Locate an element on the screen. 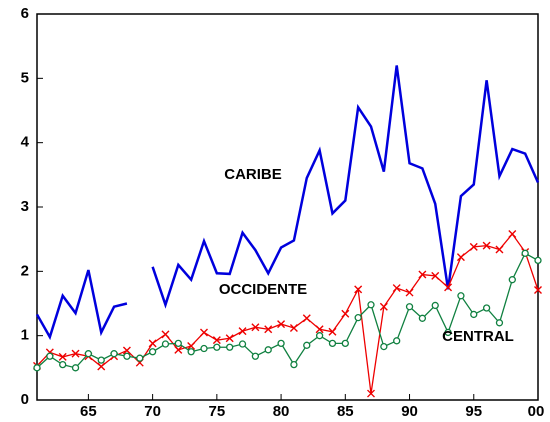 The image size is (550, 422). series-label: OCCIDENTE is located at coordinates (263, 289).